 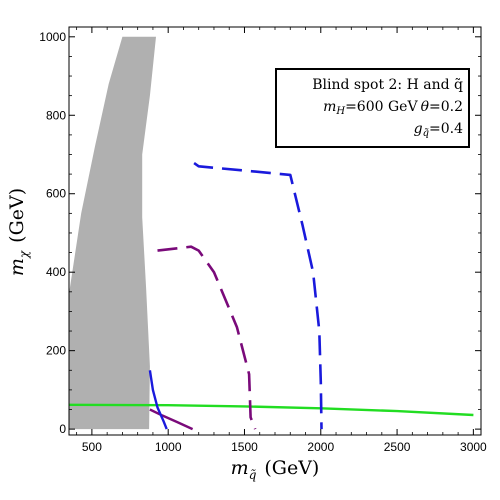 I want to click on y-tick-label: 800, so click(x=56, y=115).